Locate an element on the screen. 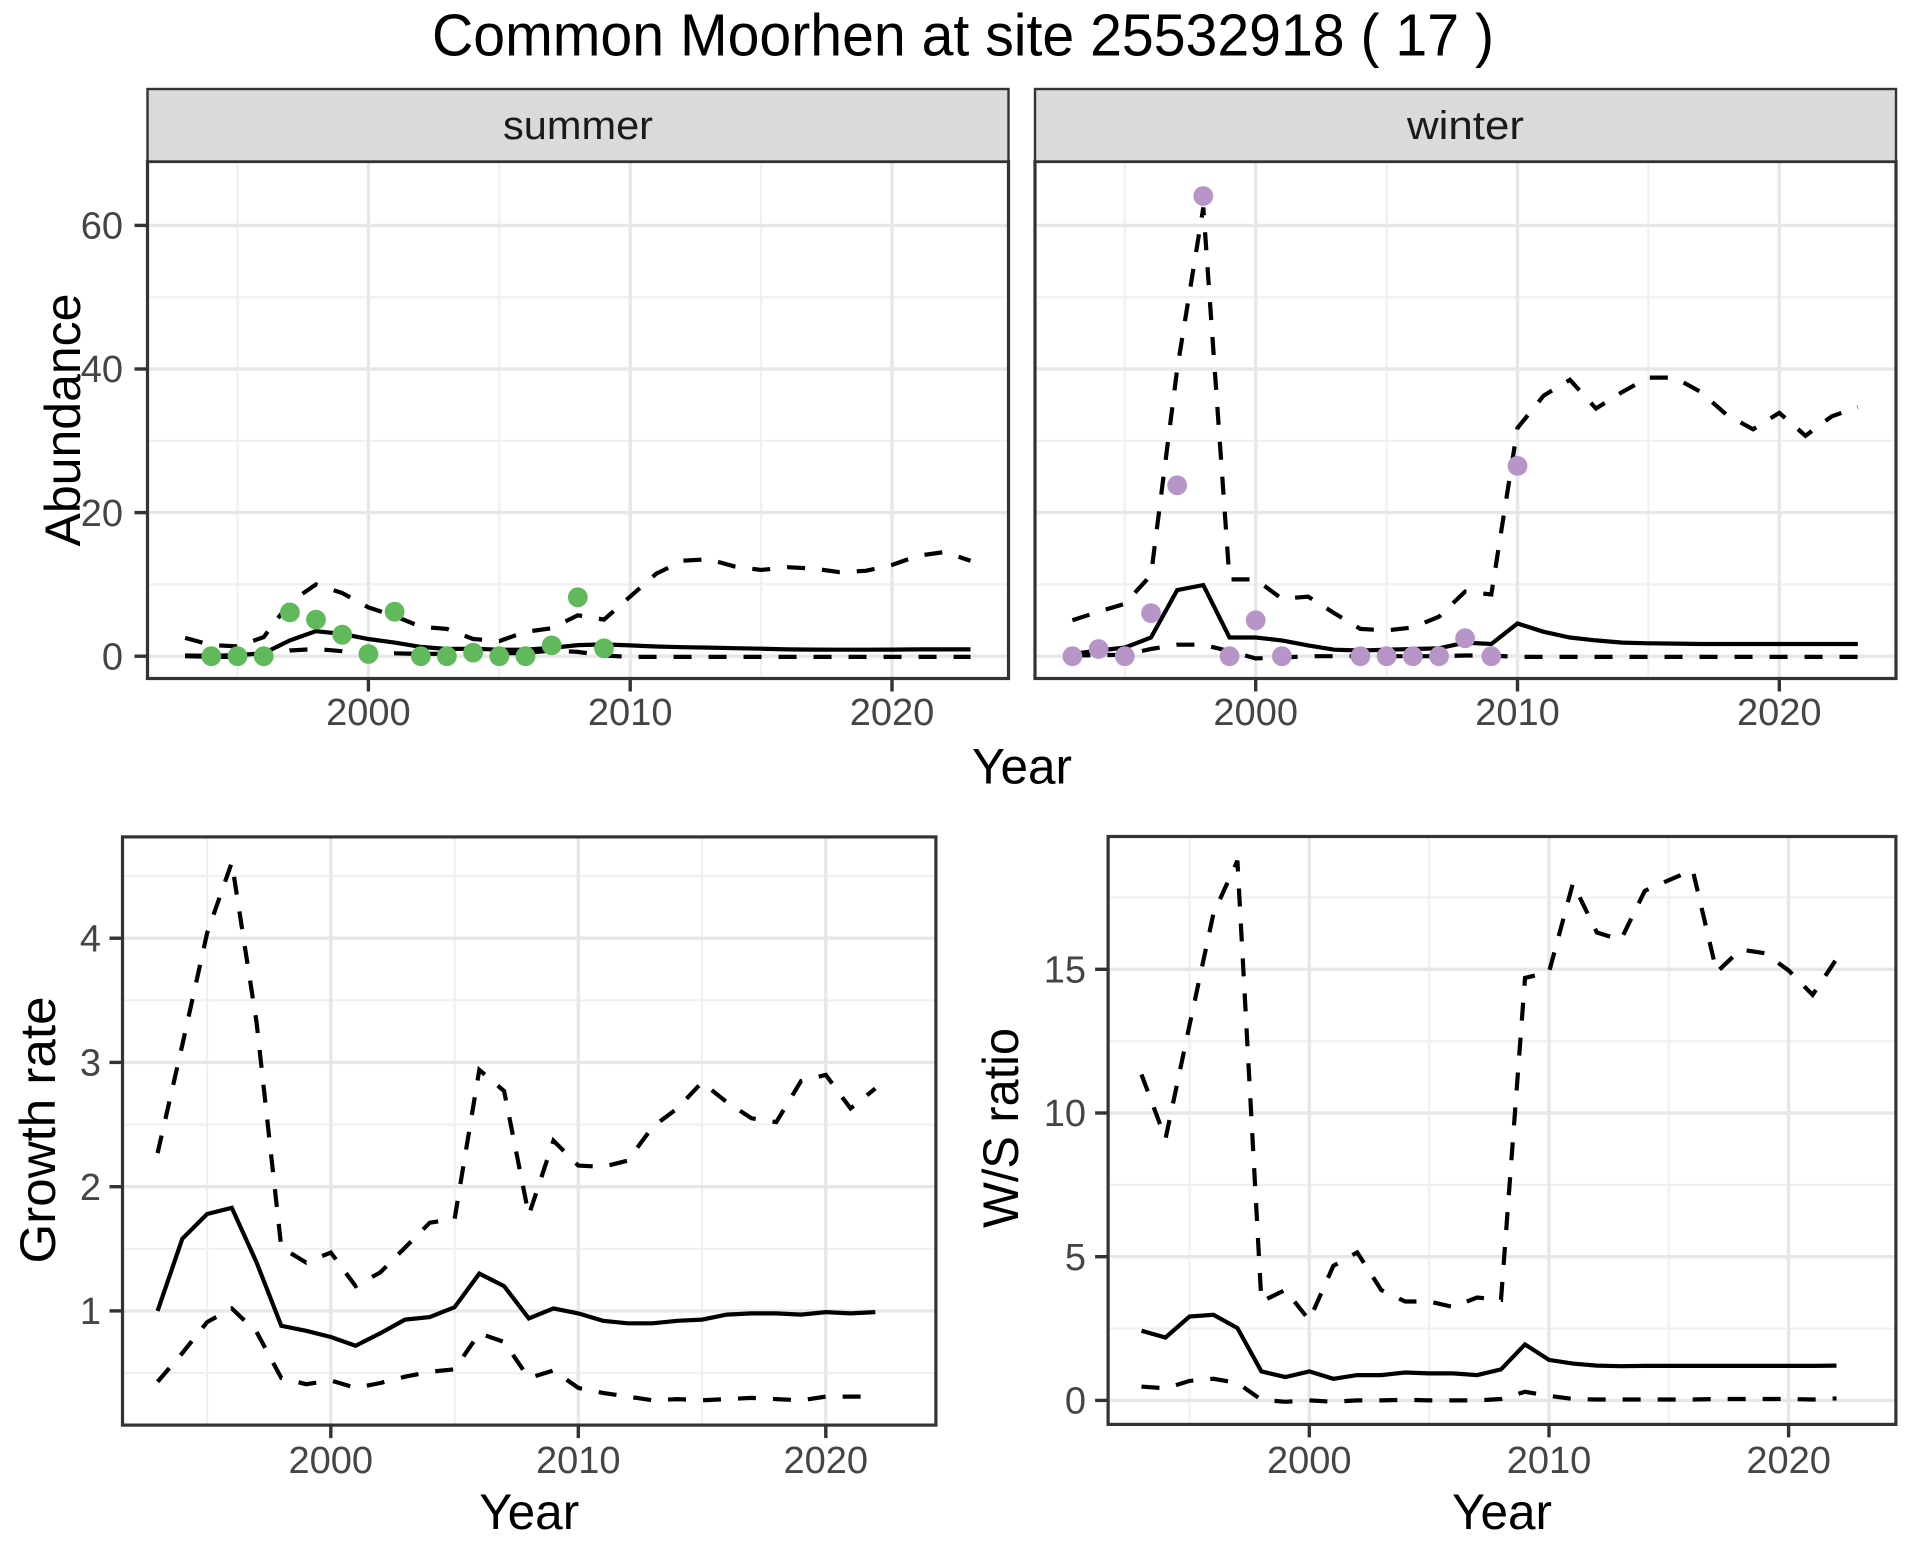 The width and height of the screenshot is (1920, 1560). svg-text: 1 is located at coordinates (90, 1312).